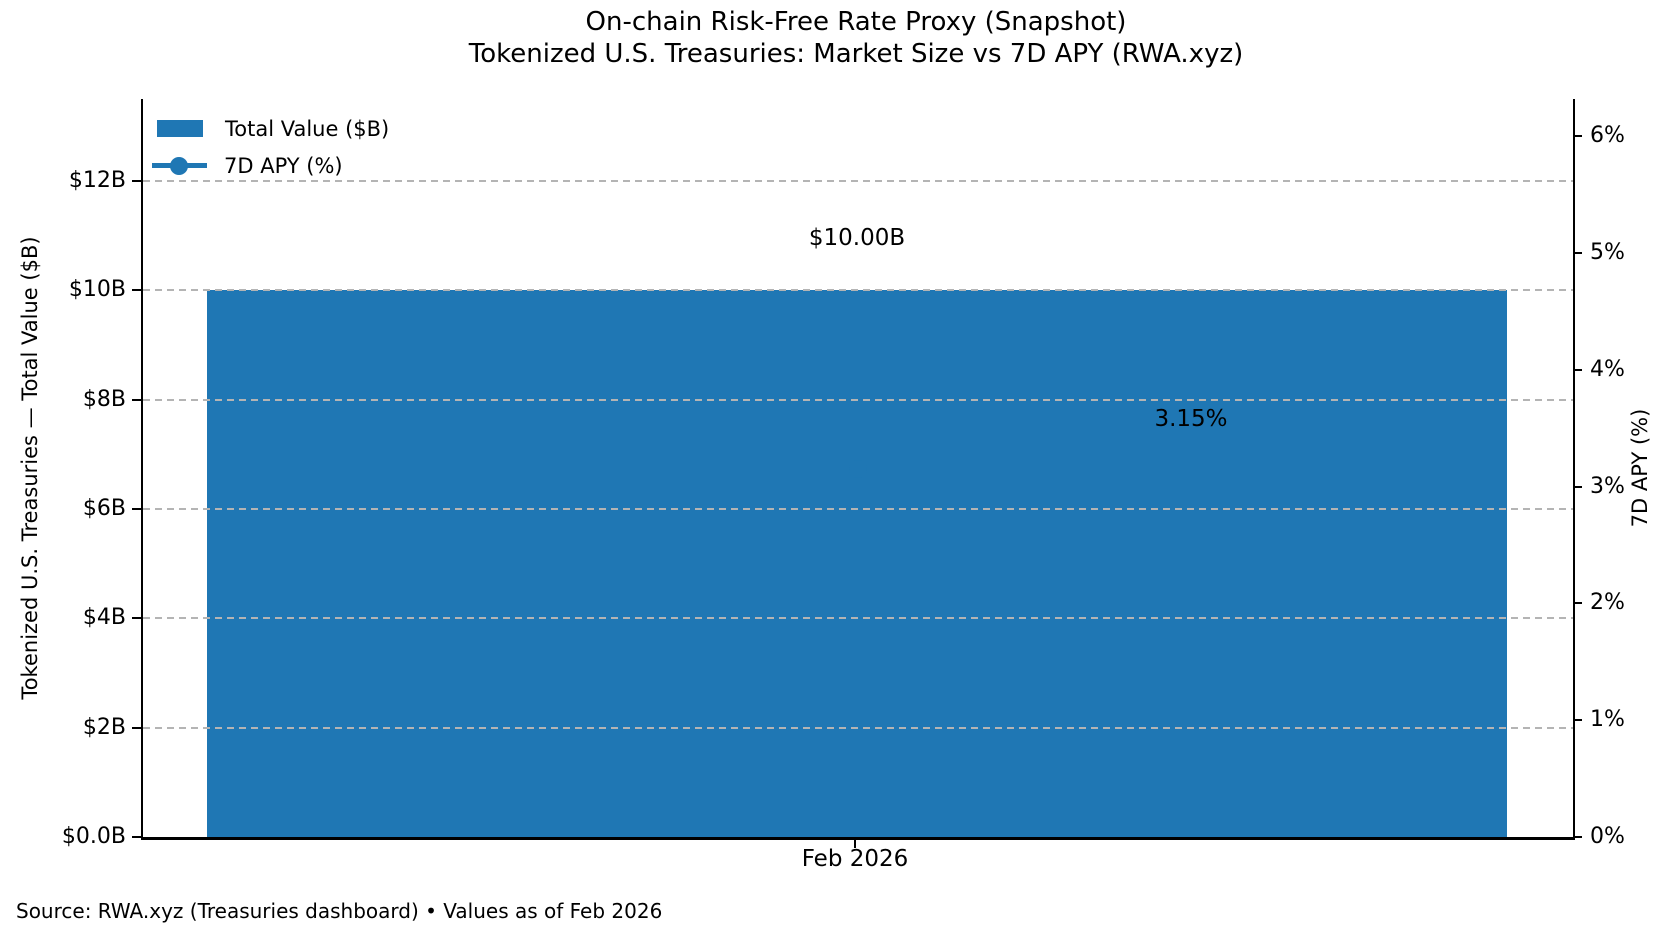  What do you see at coordinates (104, 617) in the screenshot?
I see `left-tick-label: $4B` at bounding box center [104, 617].